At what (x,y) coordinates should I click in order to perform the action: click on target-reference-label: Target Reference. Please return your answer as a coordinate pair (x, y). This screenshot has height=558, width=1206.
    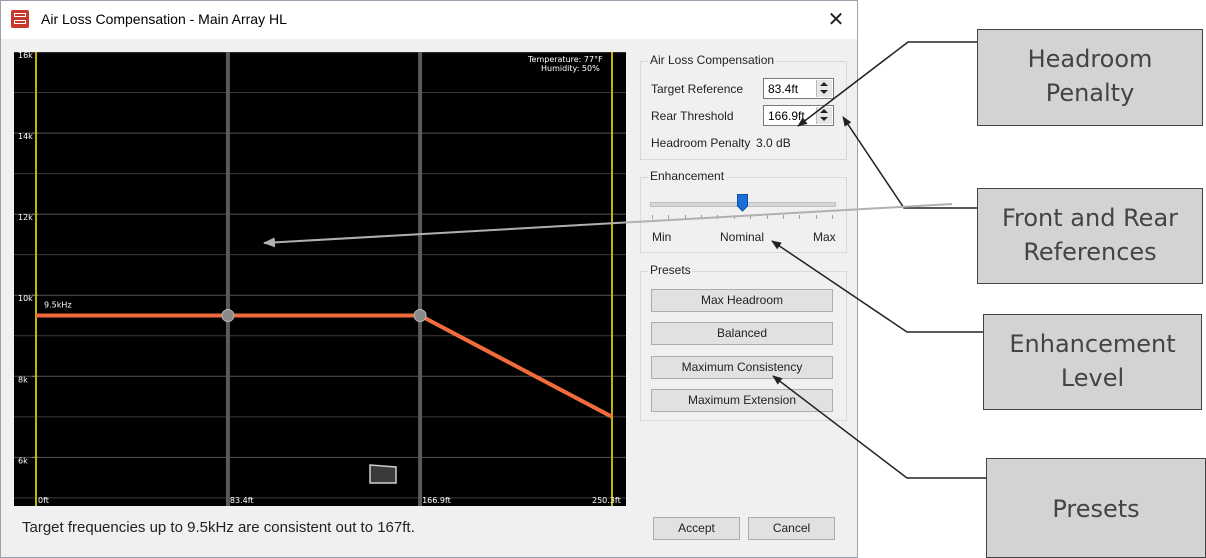
    Looking at the image, I should click on (697, 89).